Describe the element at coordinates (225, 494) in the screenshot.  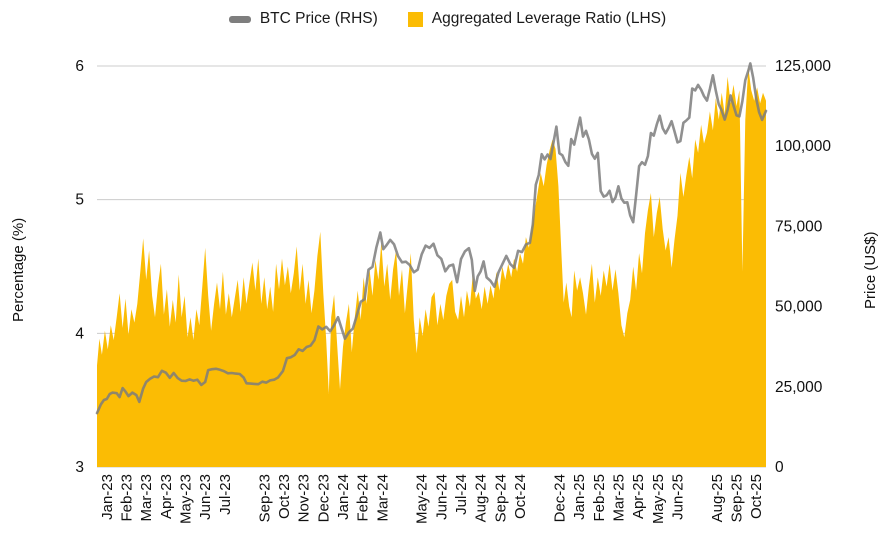
I see `x-axis-tick-label: Jul-23` at that location.